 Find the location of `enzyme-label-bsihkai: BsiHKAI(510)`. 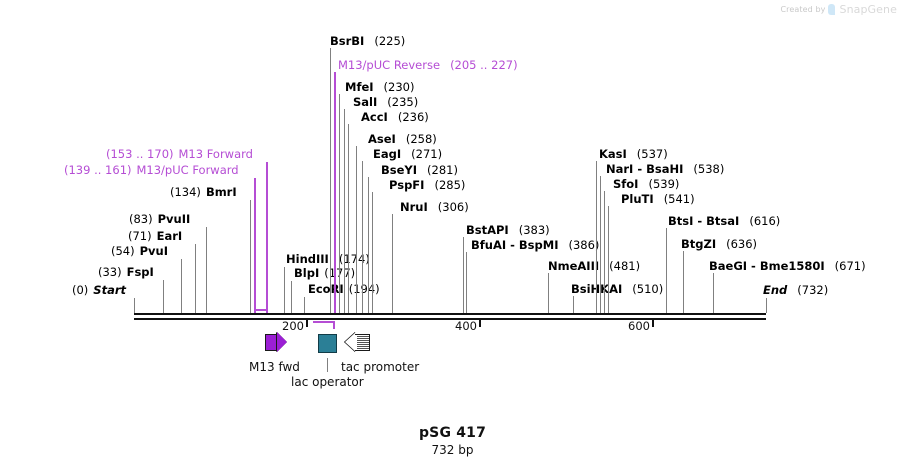

enzyme-label-bsihkai: BsiHKAI(510) is located at coordinates (617, 289).